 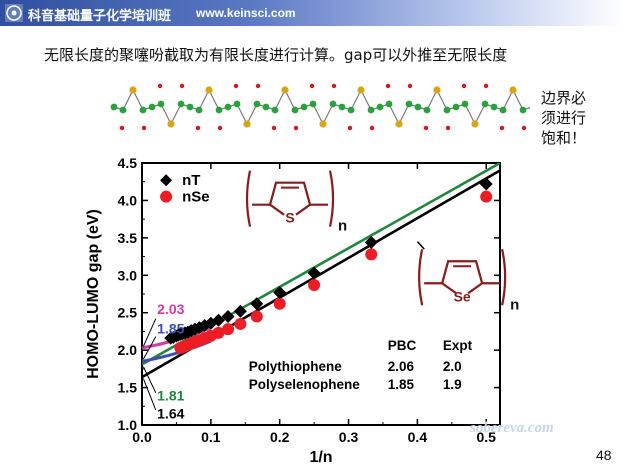 I want to click on x-tick-label: 0.0, so click(x=142, y=437).